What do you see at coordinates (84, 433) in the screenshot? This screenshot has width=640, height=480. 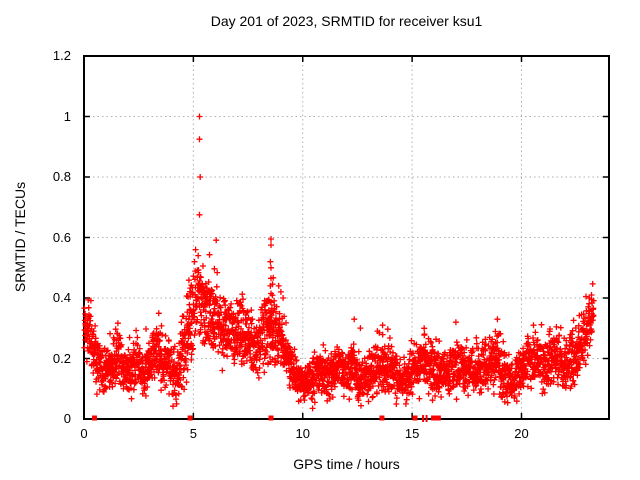 I see `x-tick-label: 0` at bounding box center [84, 433].